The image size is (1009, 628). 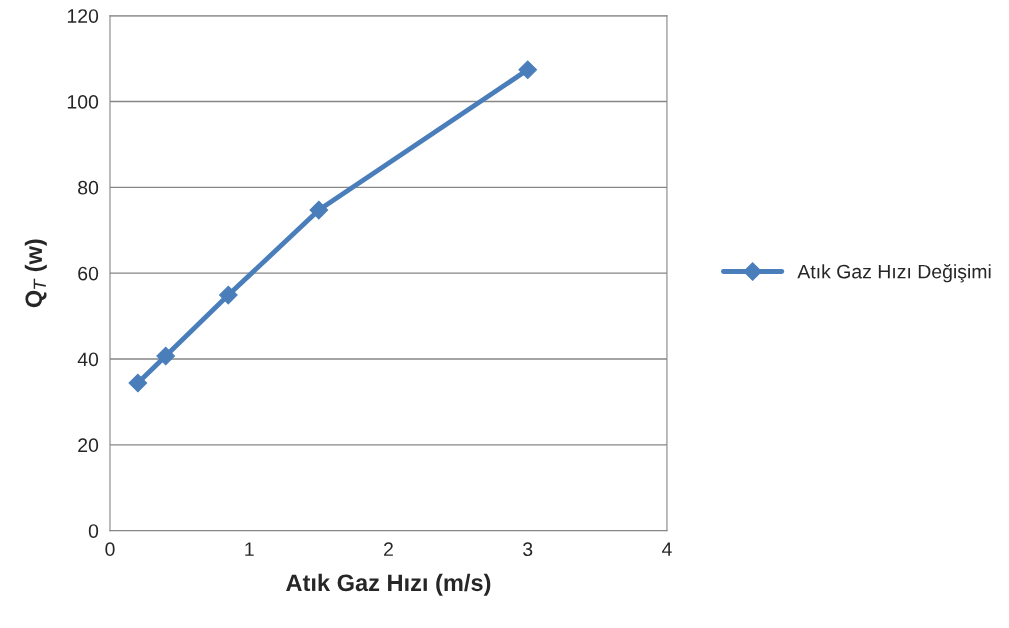 I want to click on y-tick-label: 80, so click(x=88, y=187).